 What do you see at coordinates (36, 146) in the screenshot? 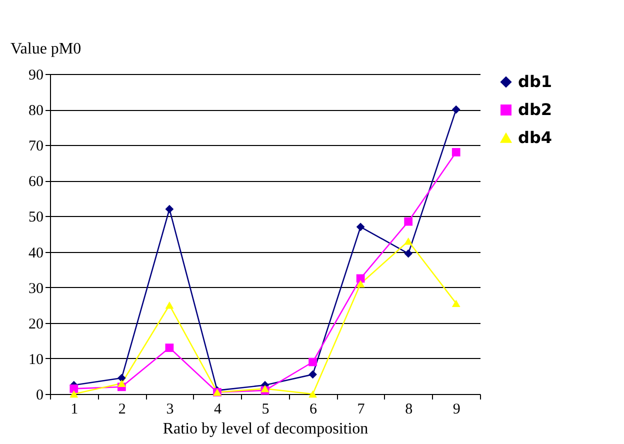
I see `y-tick-label: 70` at bounding box center [36, 146].